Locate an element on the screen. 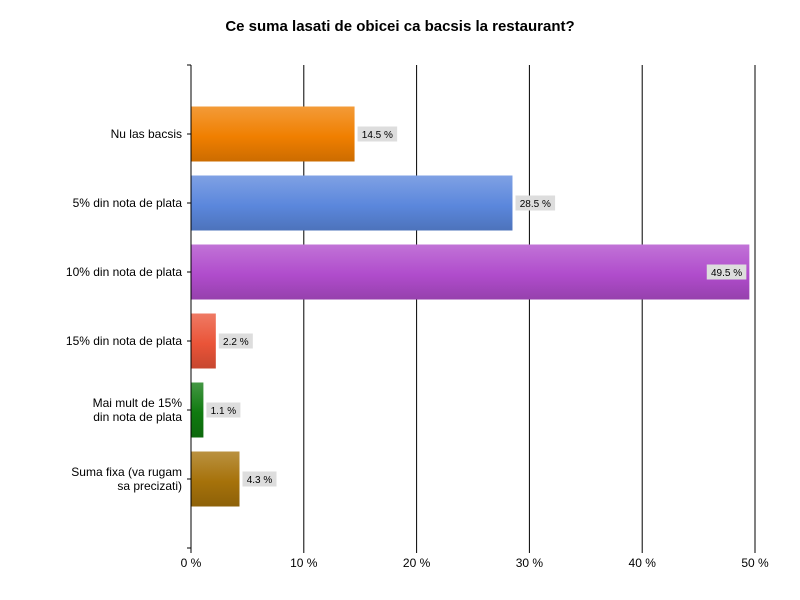  x-tick-label: 40 % is located at coordinates (643, 563).